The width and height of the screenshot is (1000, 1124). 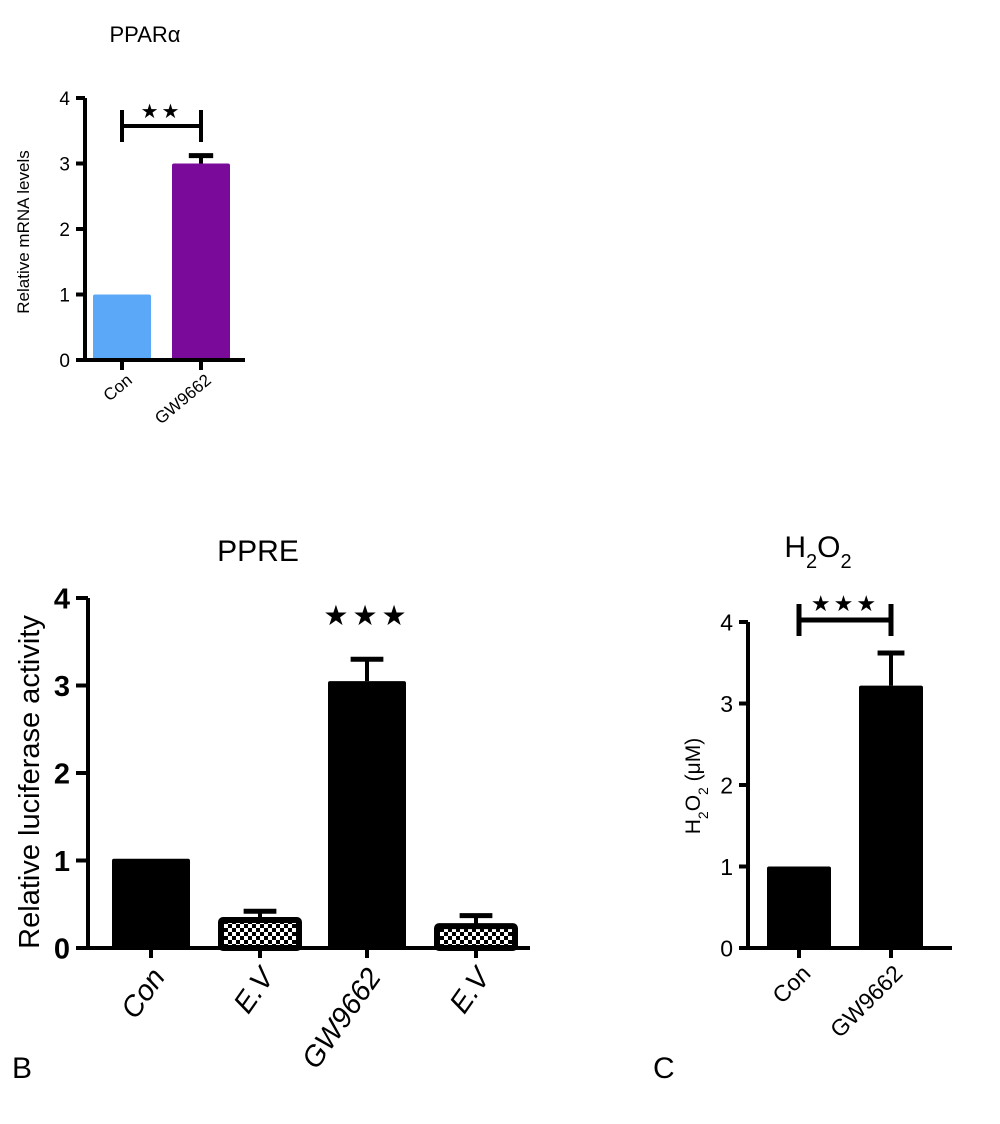 What do you see at coordinates (22, 1068) in the screenshot?
I see `panel-letter-b: B` at bounding box center [22, 1068].